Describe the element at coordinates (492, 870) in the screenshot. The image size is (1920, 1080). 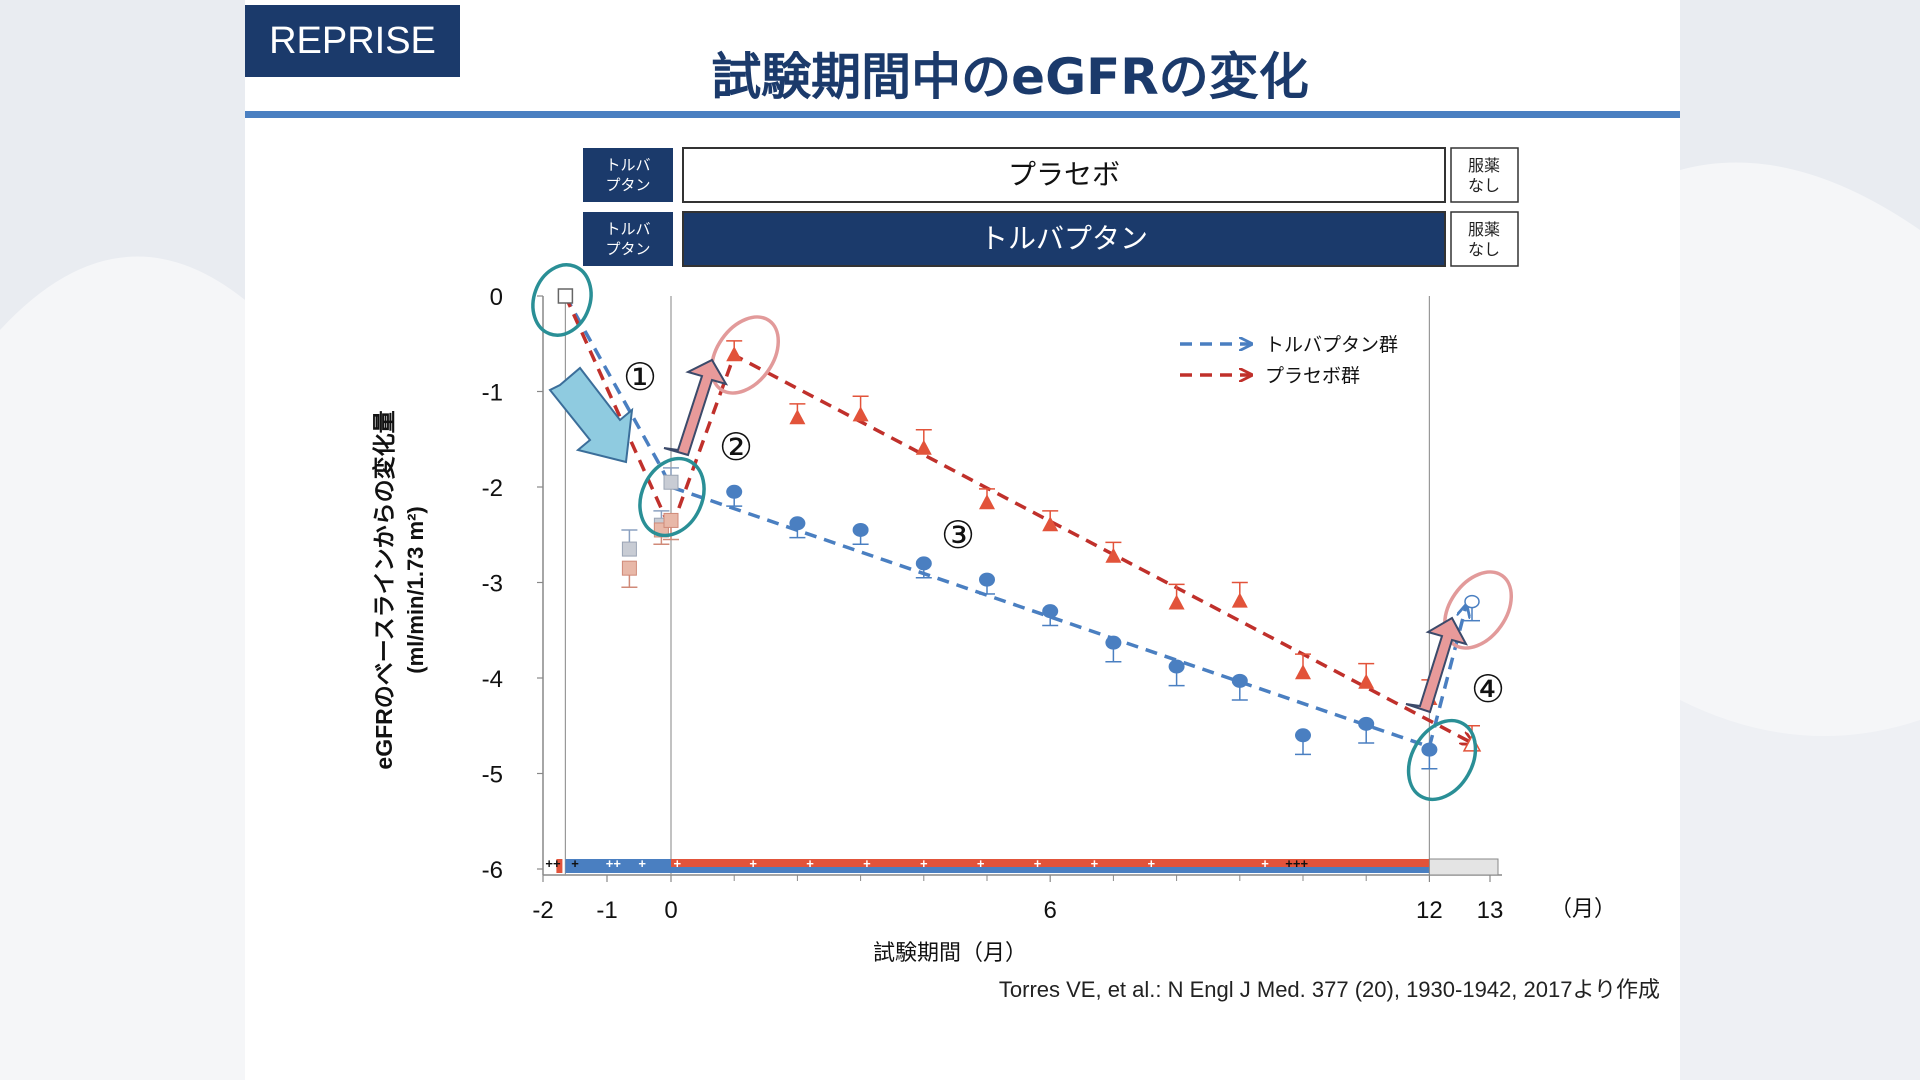
I see `y-tick-label: -6` at that location.